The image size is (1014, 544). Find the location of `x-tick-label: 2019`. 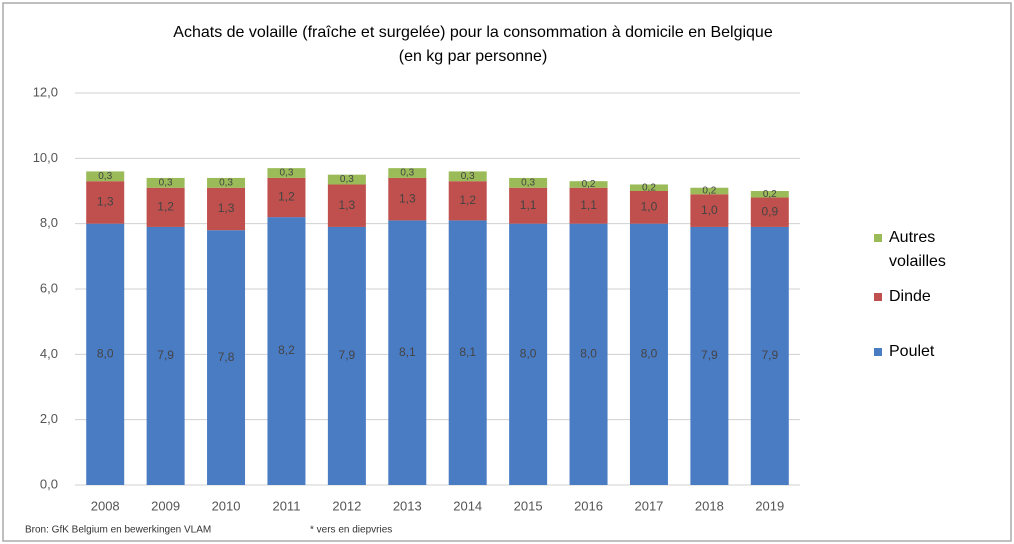

x-tick-label: 2019 is located at coordinates (769, 505).